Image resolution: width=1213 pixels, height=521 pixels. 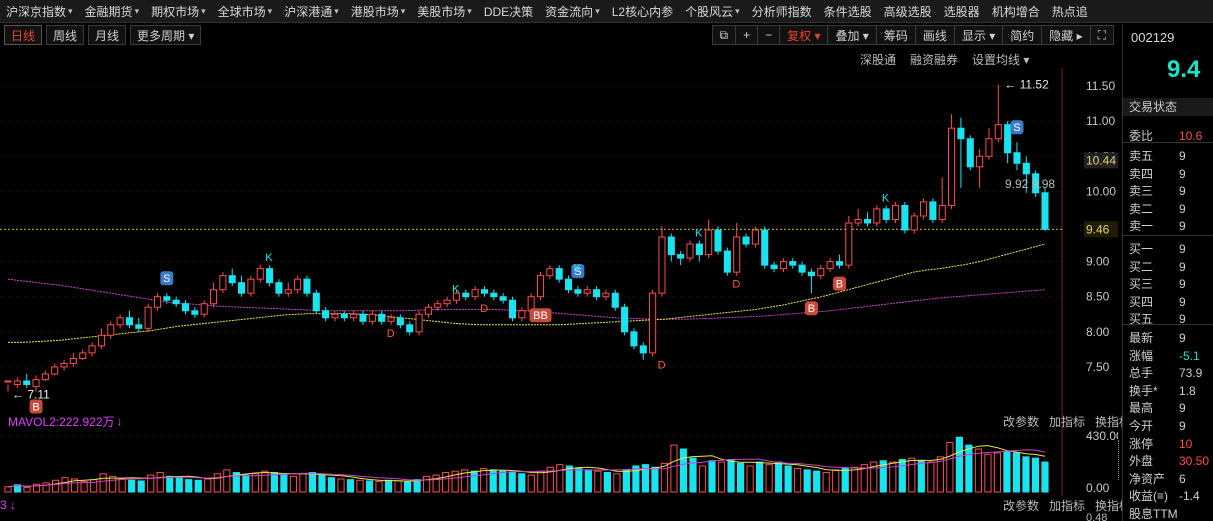 I want to click on nav-item-3: 全球市场 ▾, so click(x=245, y=11).